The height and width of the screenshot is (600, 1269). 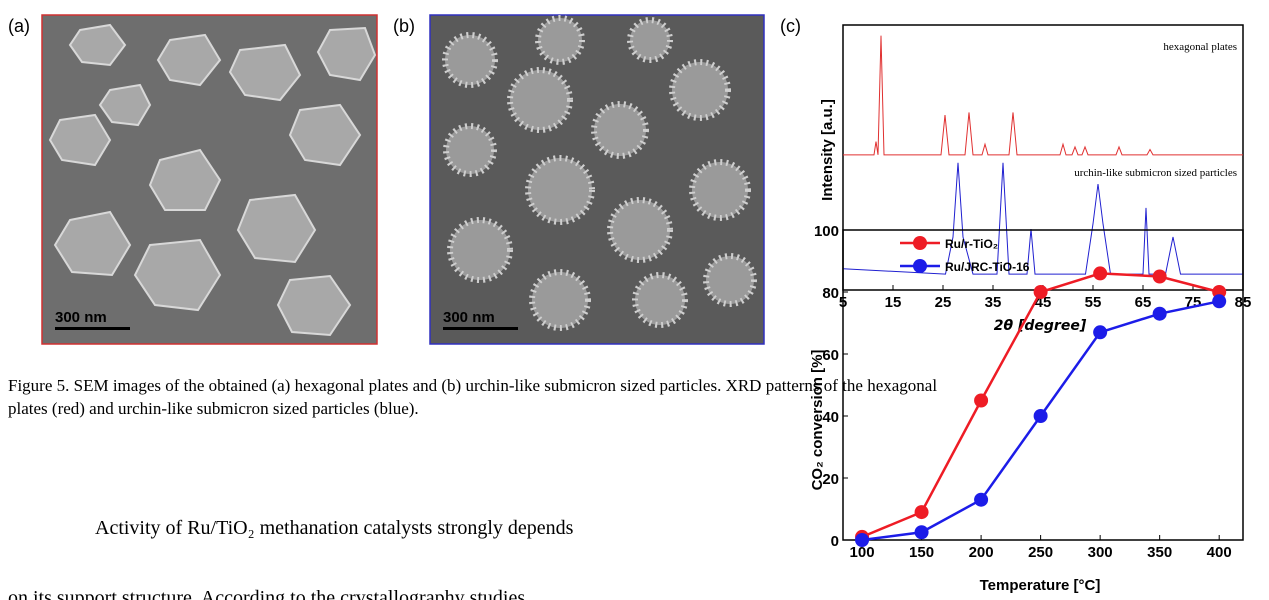 What do you see at coordinates (1043, 157) in the screenshot?
I see `plot-frame` at bounding box center [1043, 157].